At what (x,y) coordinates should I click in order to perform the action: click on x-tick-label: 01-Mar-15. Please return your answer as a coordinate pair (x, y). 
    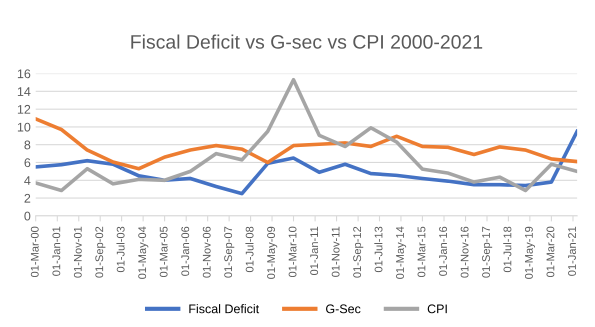
    Looking at the image, I should click on (422, 252).